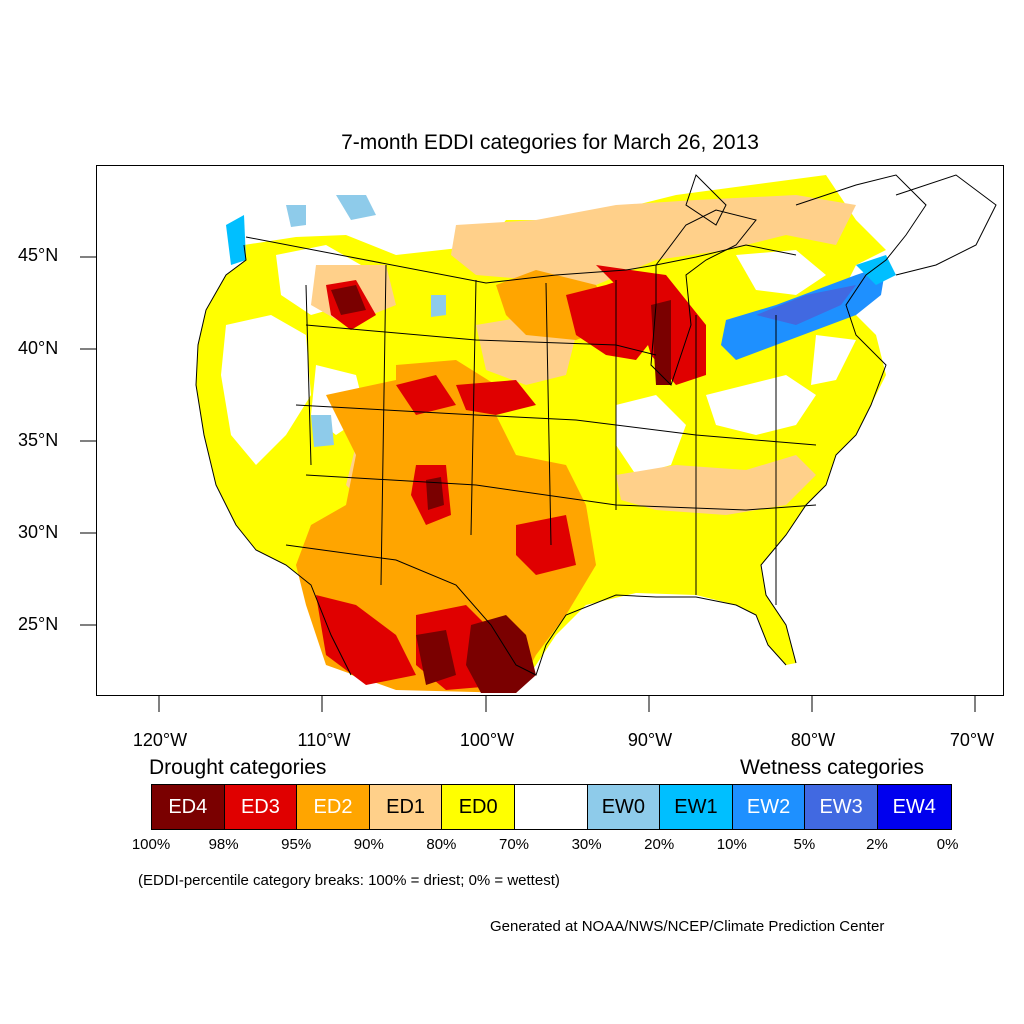 Image resolution: width=1024 pixels, height=1024 pixels. I want to click on legend-box-ed4: ED4, so click(188, 807).